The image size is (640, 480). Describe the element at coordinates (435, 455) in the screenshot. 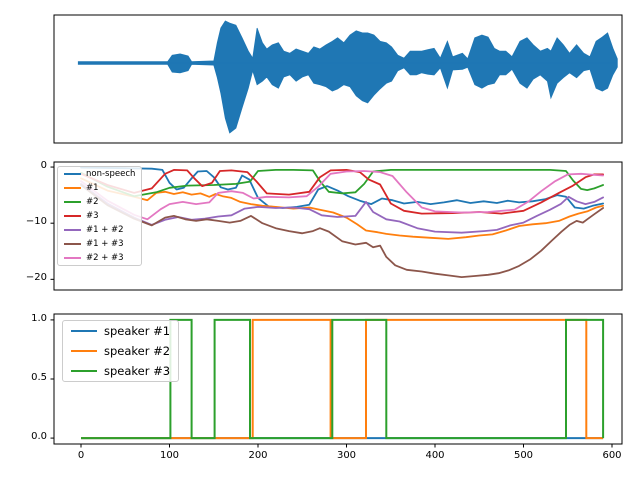

I see `speaker-xtick-label: 400` at that location.